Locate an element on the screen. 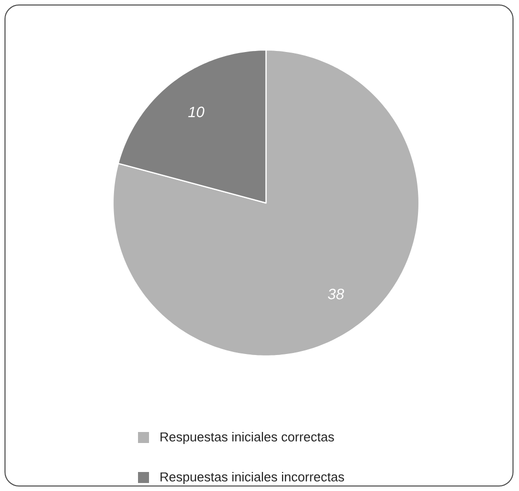  legend-label: Respuestas iniciales correctas is located at coordinates (247, 438).